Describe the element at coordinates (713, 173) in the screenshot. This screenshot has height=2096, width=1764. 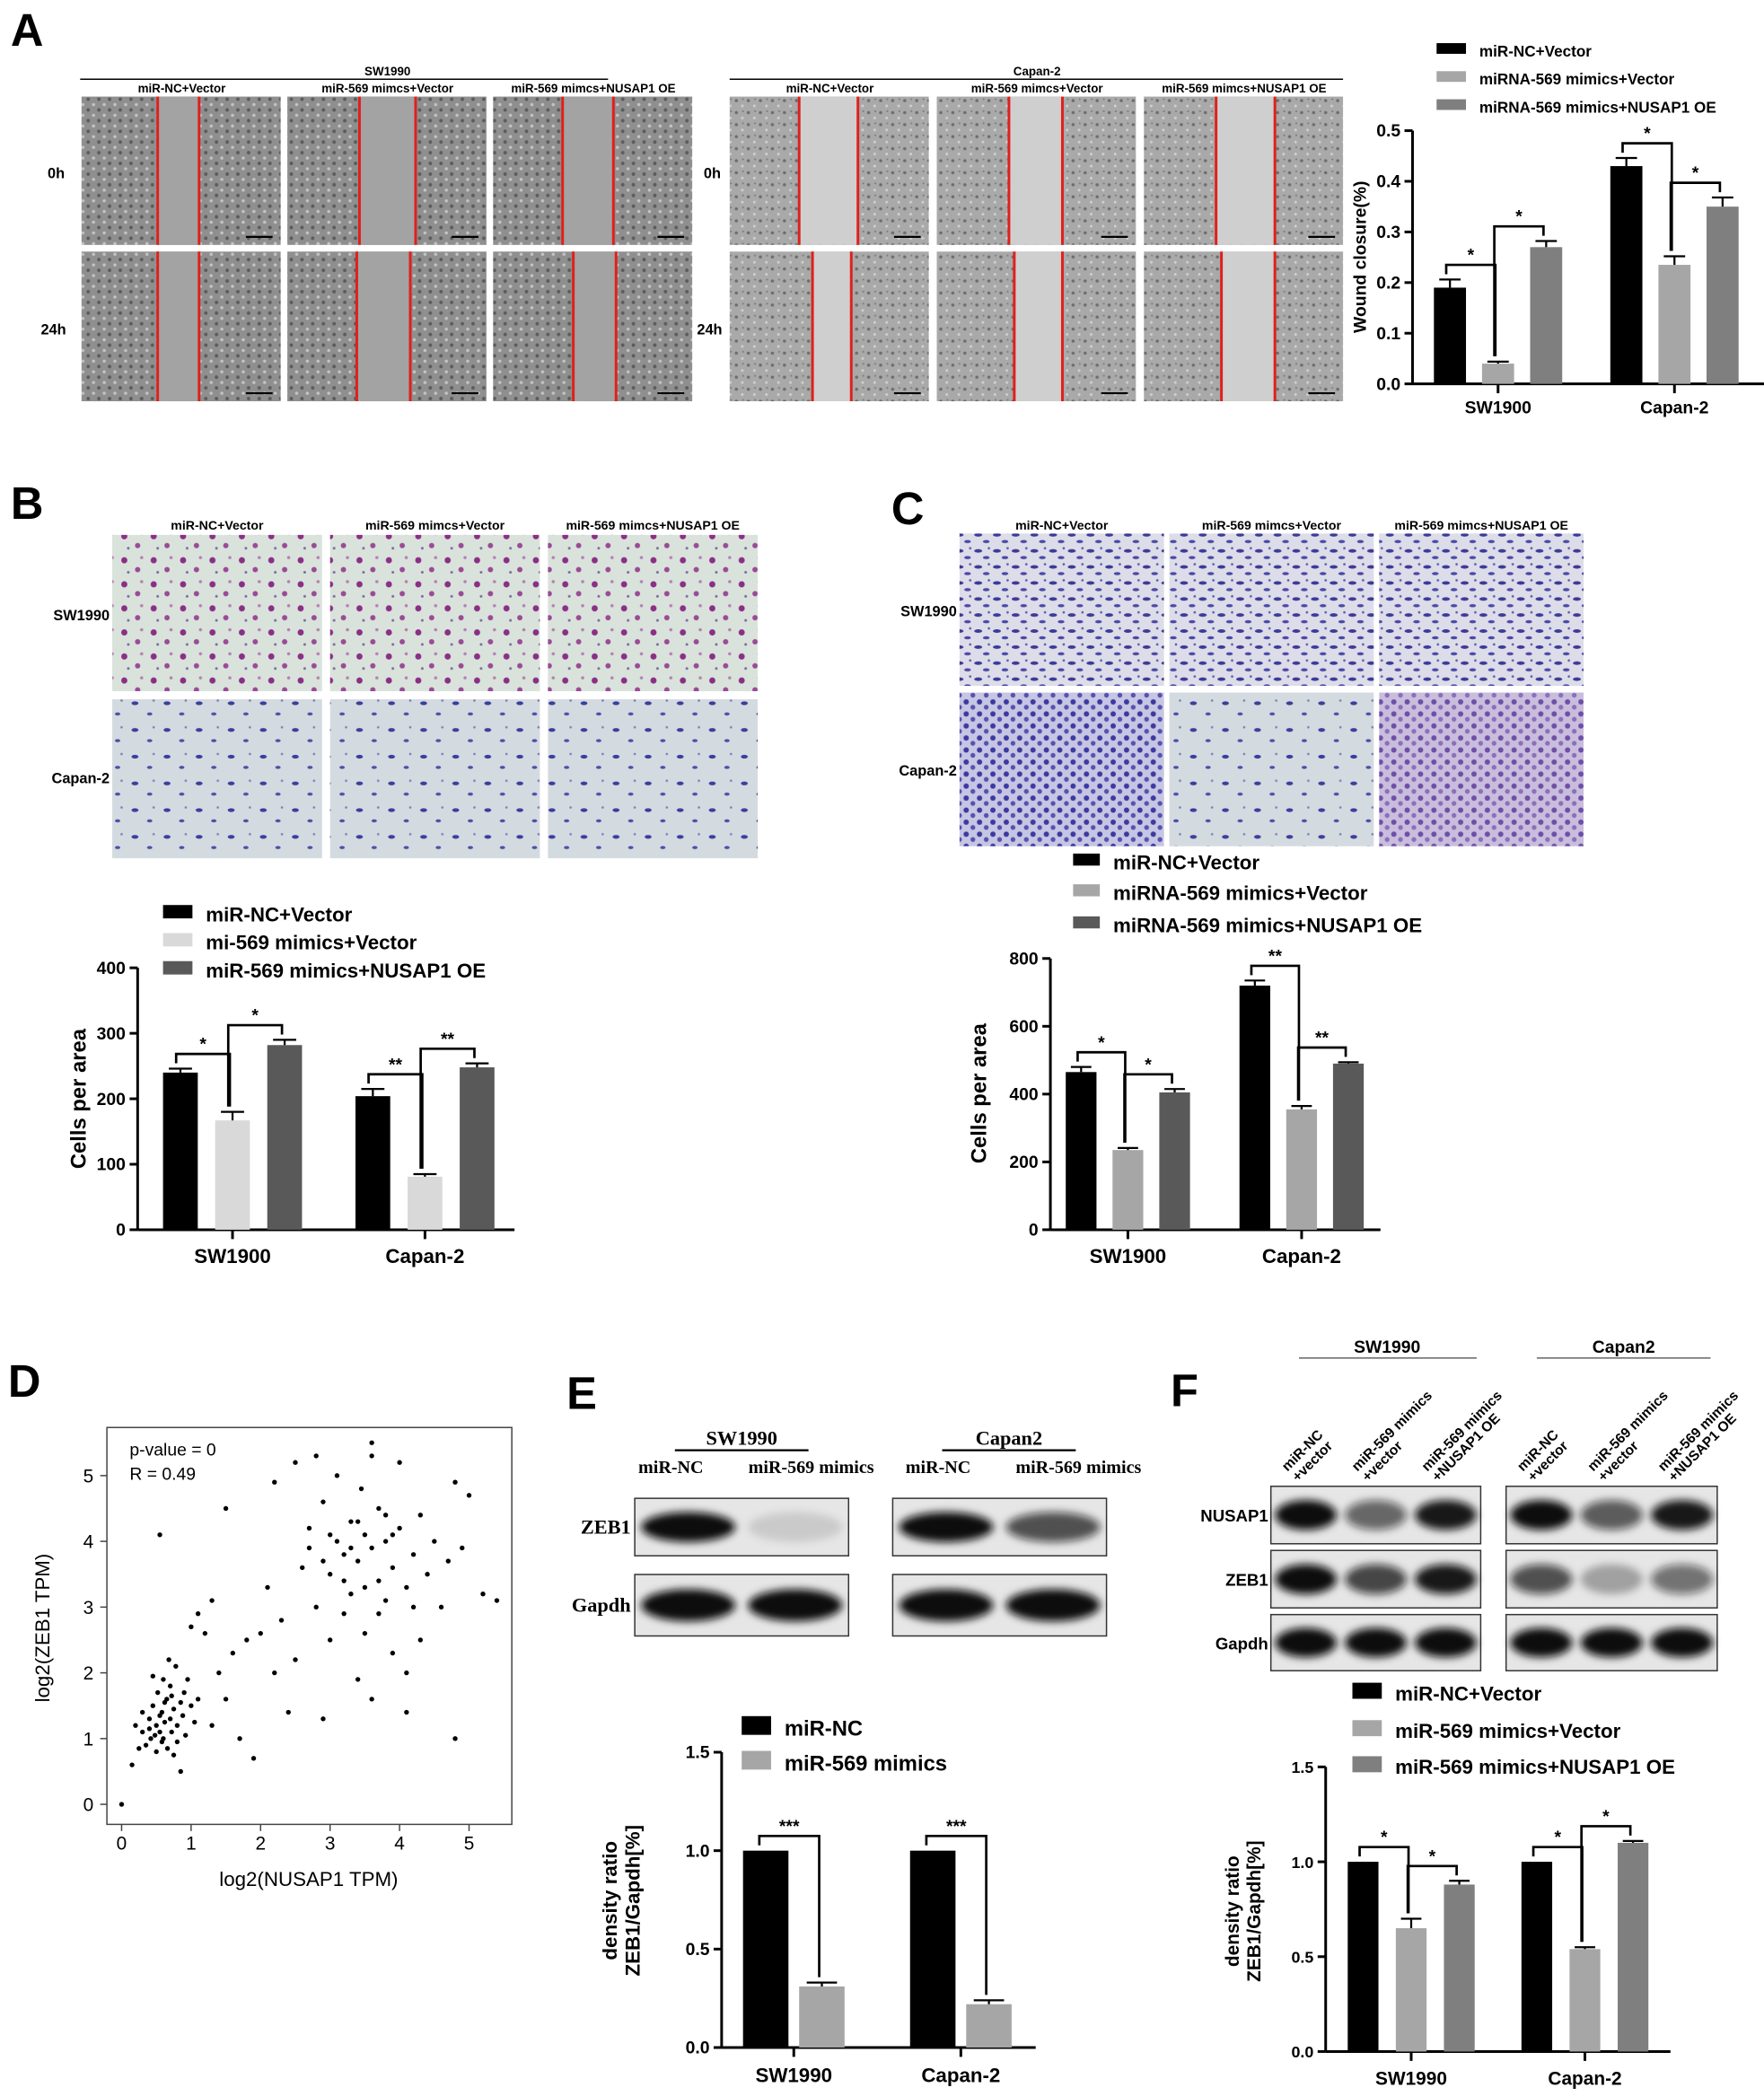
I see `row-label-0h: 0h` at that location.